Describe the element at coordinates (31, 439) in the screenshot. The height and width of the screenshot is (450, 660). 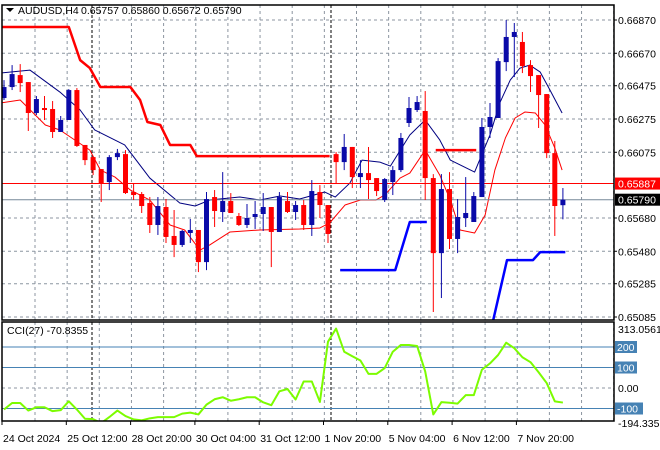
I see `time-label: 24 Oct 2024` at that location.